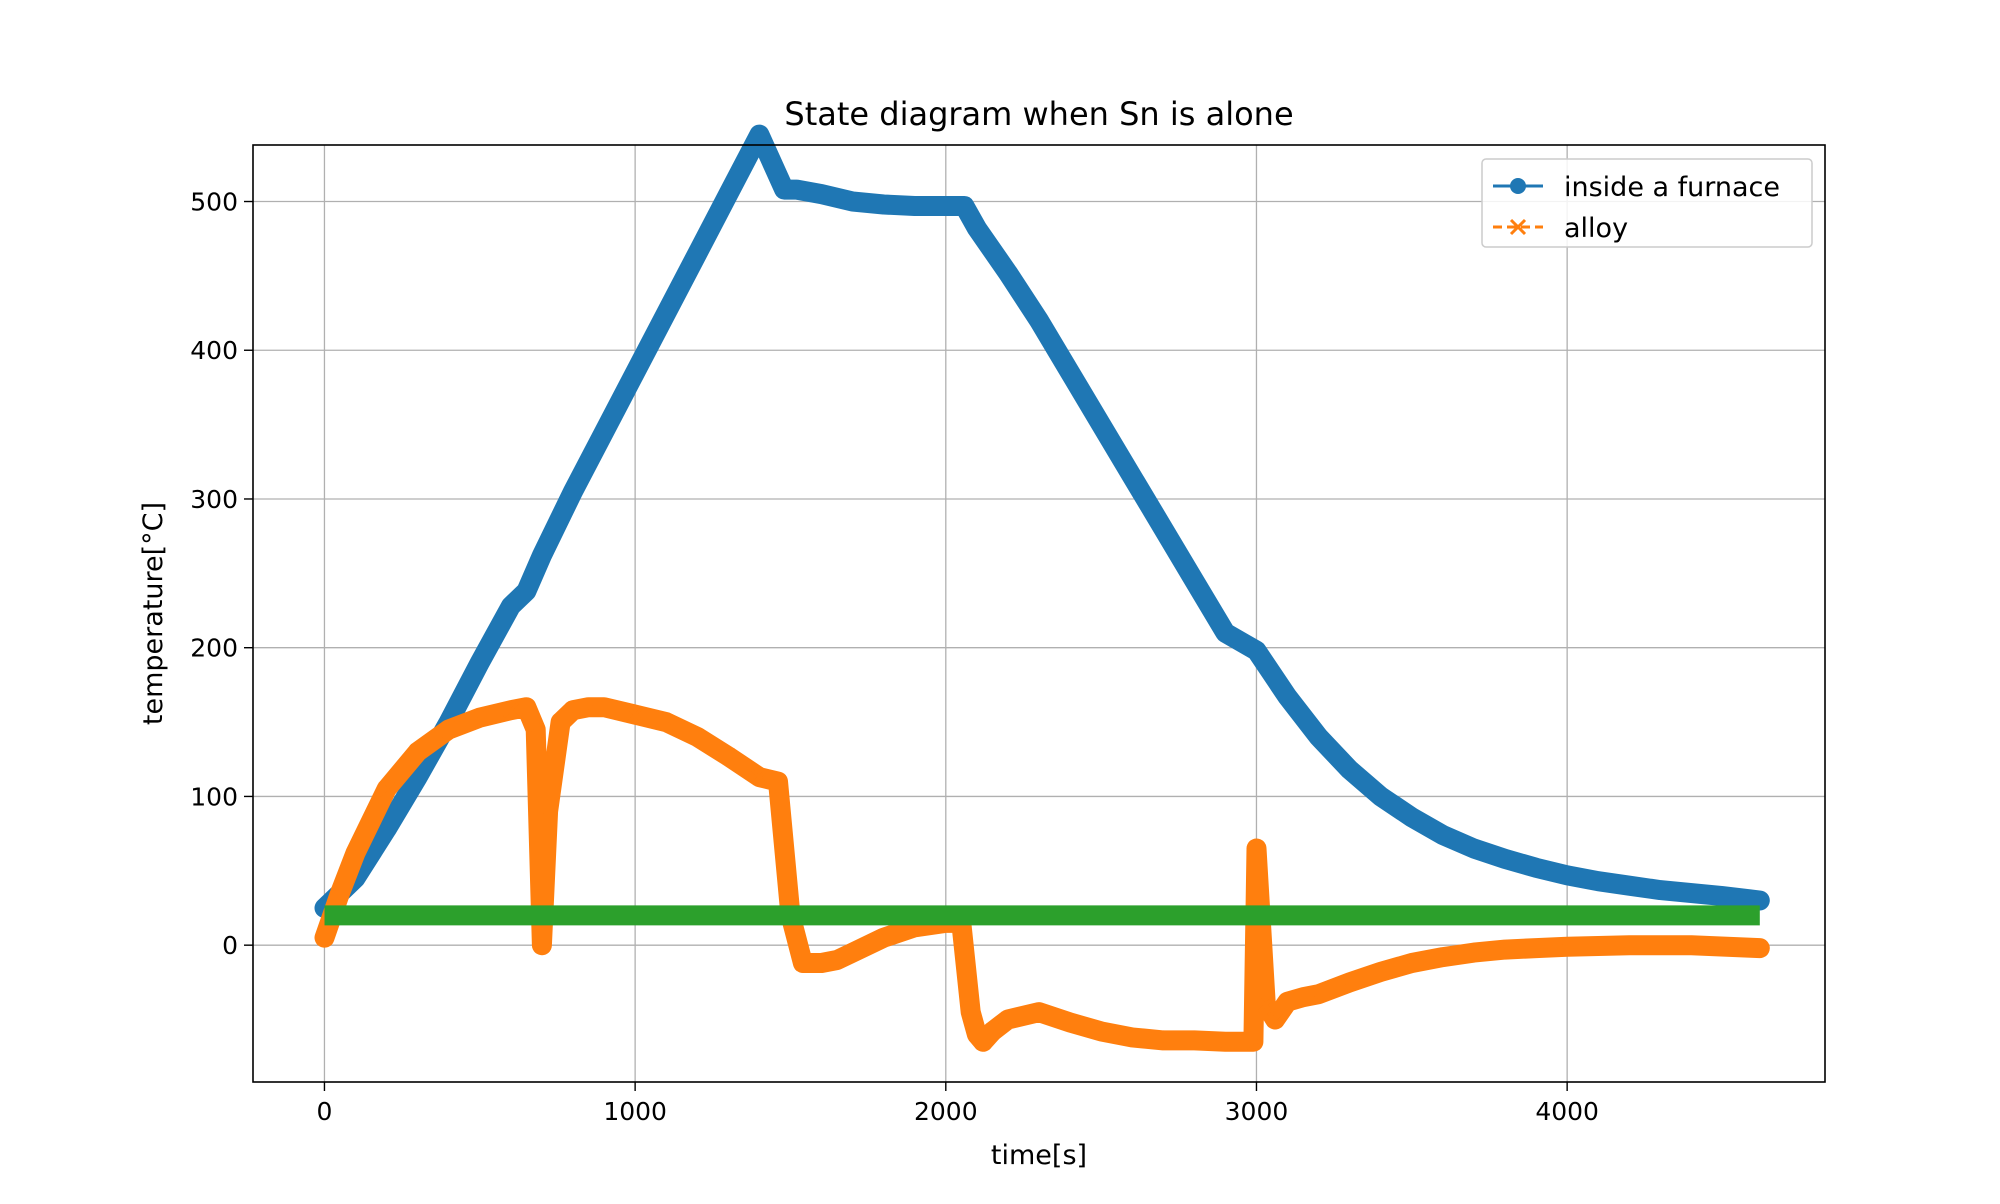 Image resolution: width=2000 pixels, height=1204 pixels. Describe the element at coordinates (946, 1111) in the screenshot. I see `x-tick-label: 2000` at that location.